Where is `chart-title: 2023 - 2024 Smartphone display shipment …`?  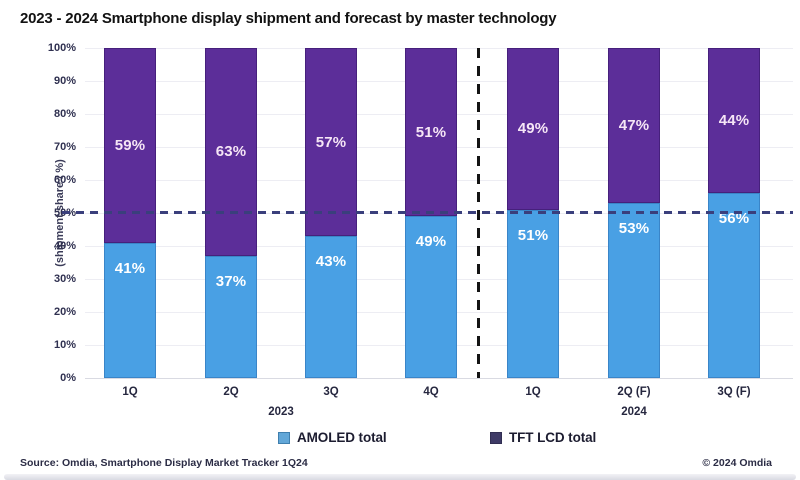
chart-title: 2023 - 2024 Smartphone display shipment … is located at coordinates (288, 18).